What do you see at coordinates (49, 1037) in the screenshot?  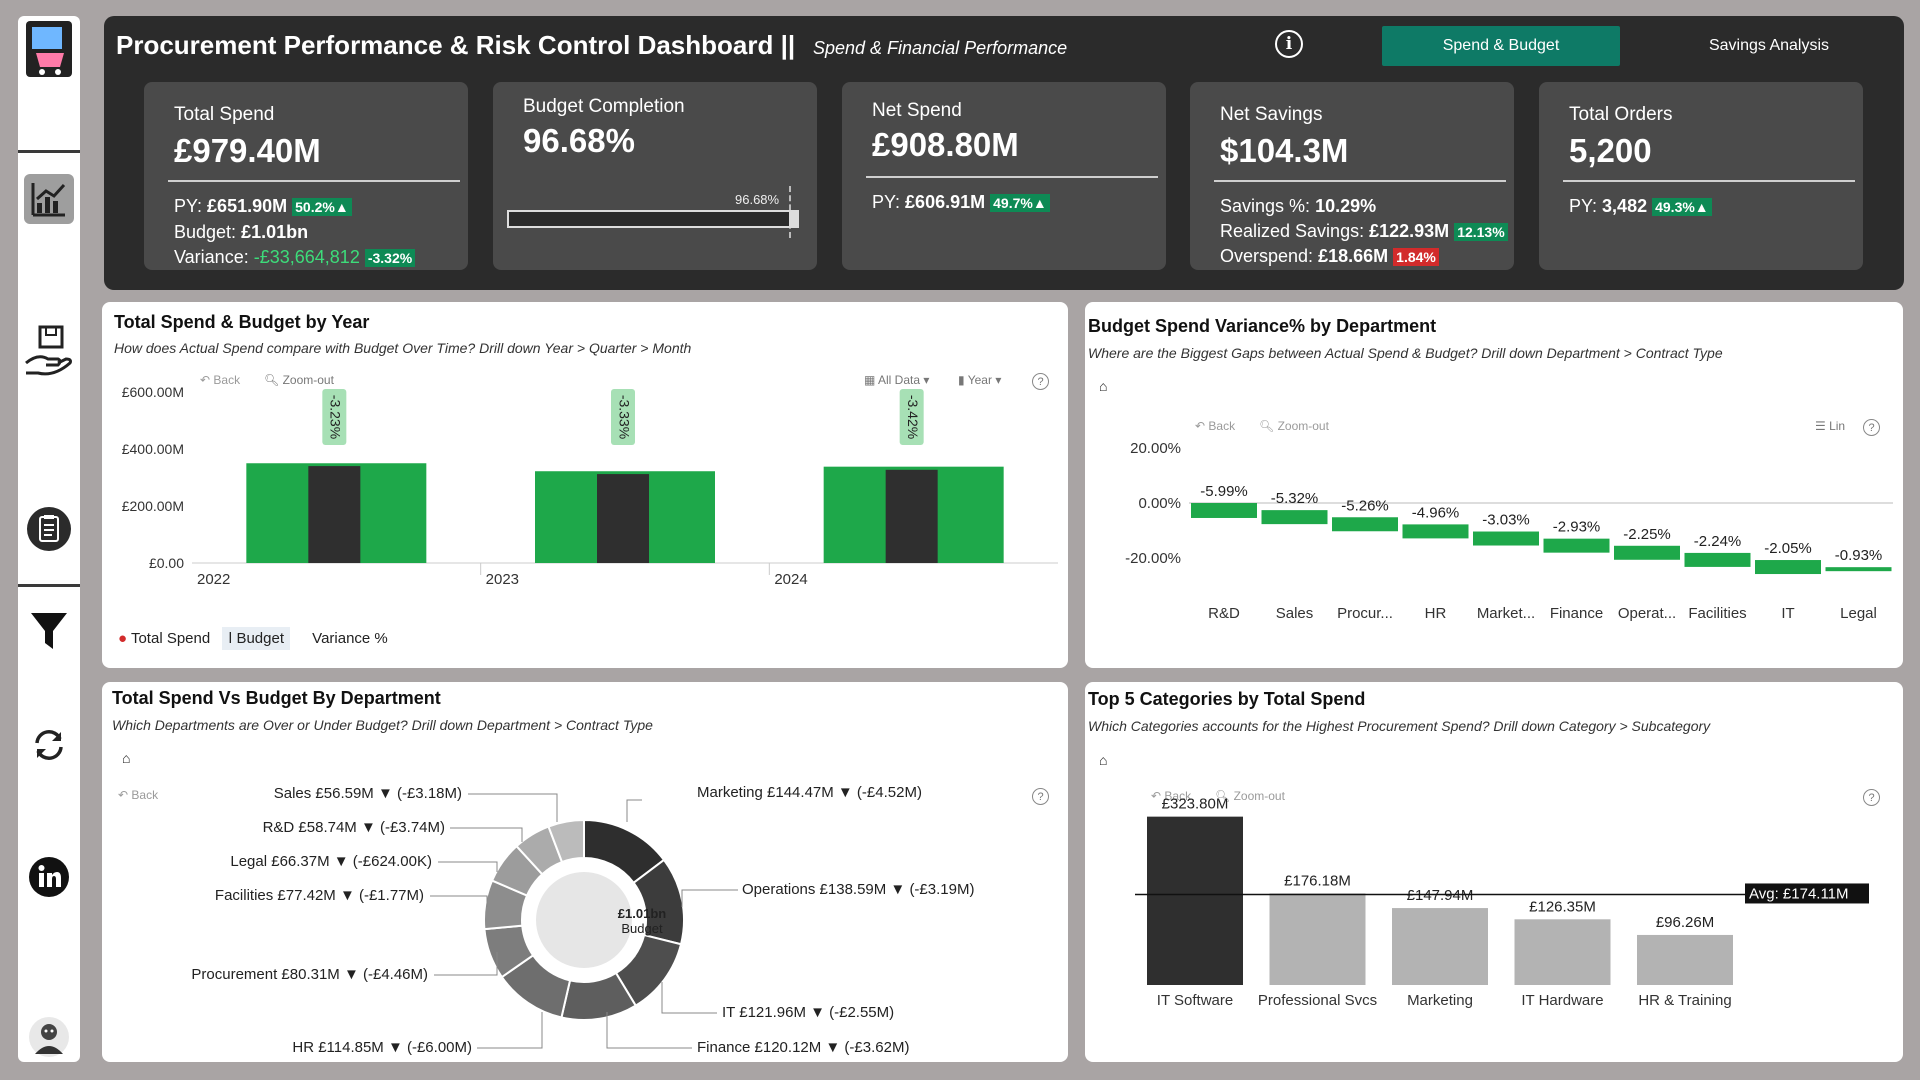 I see `avatar` at bounding box center [49, 1037].